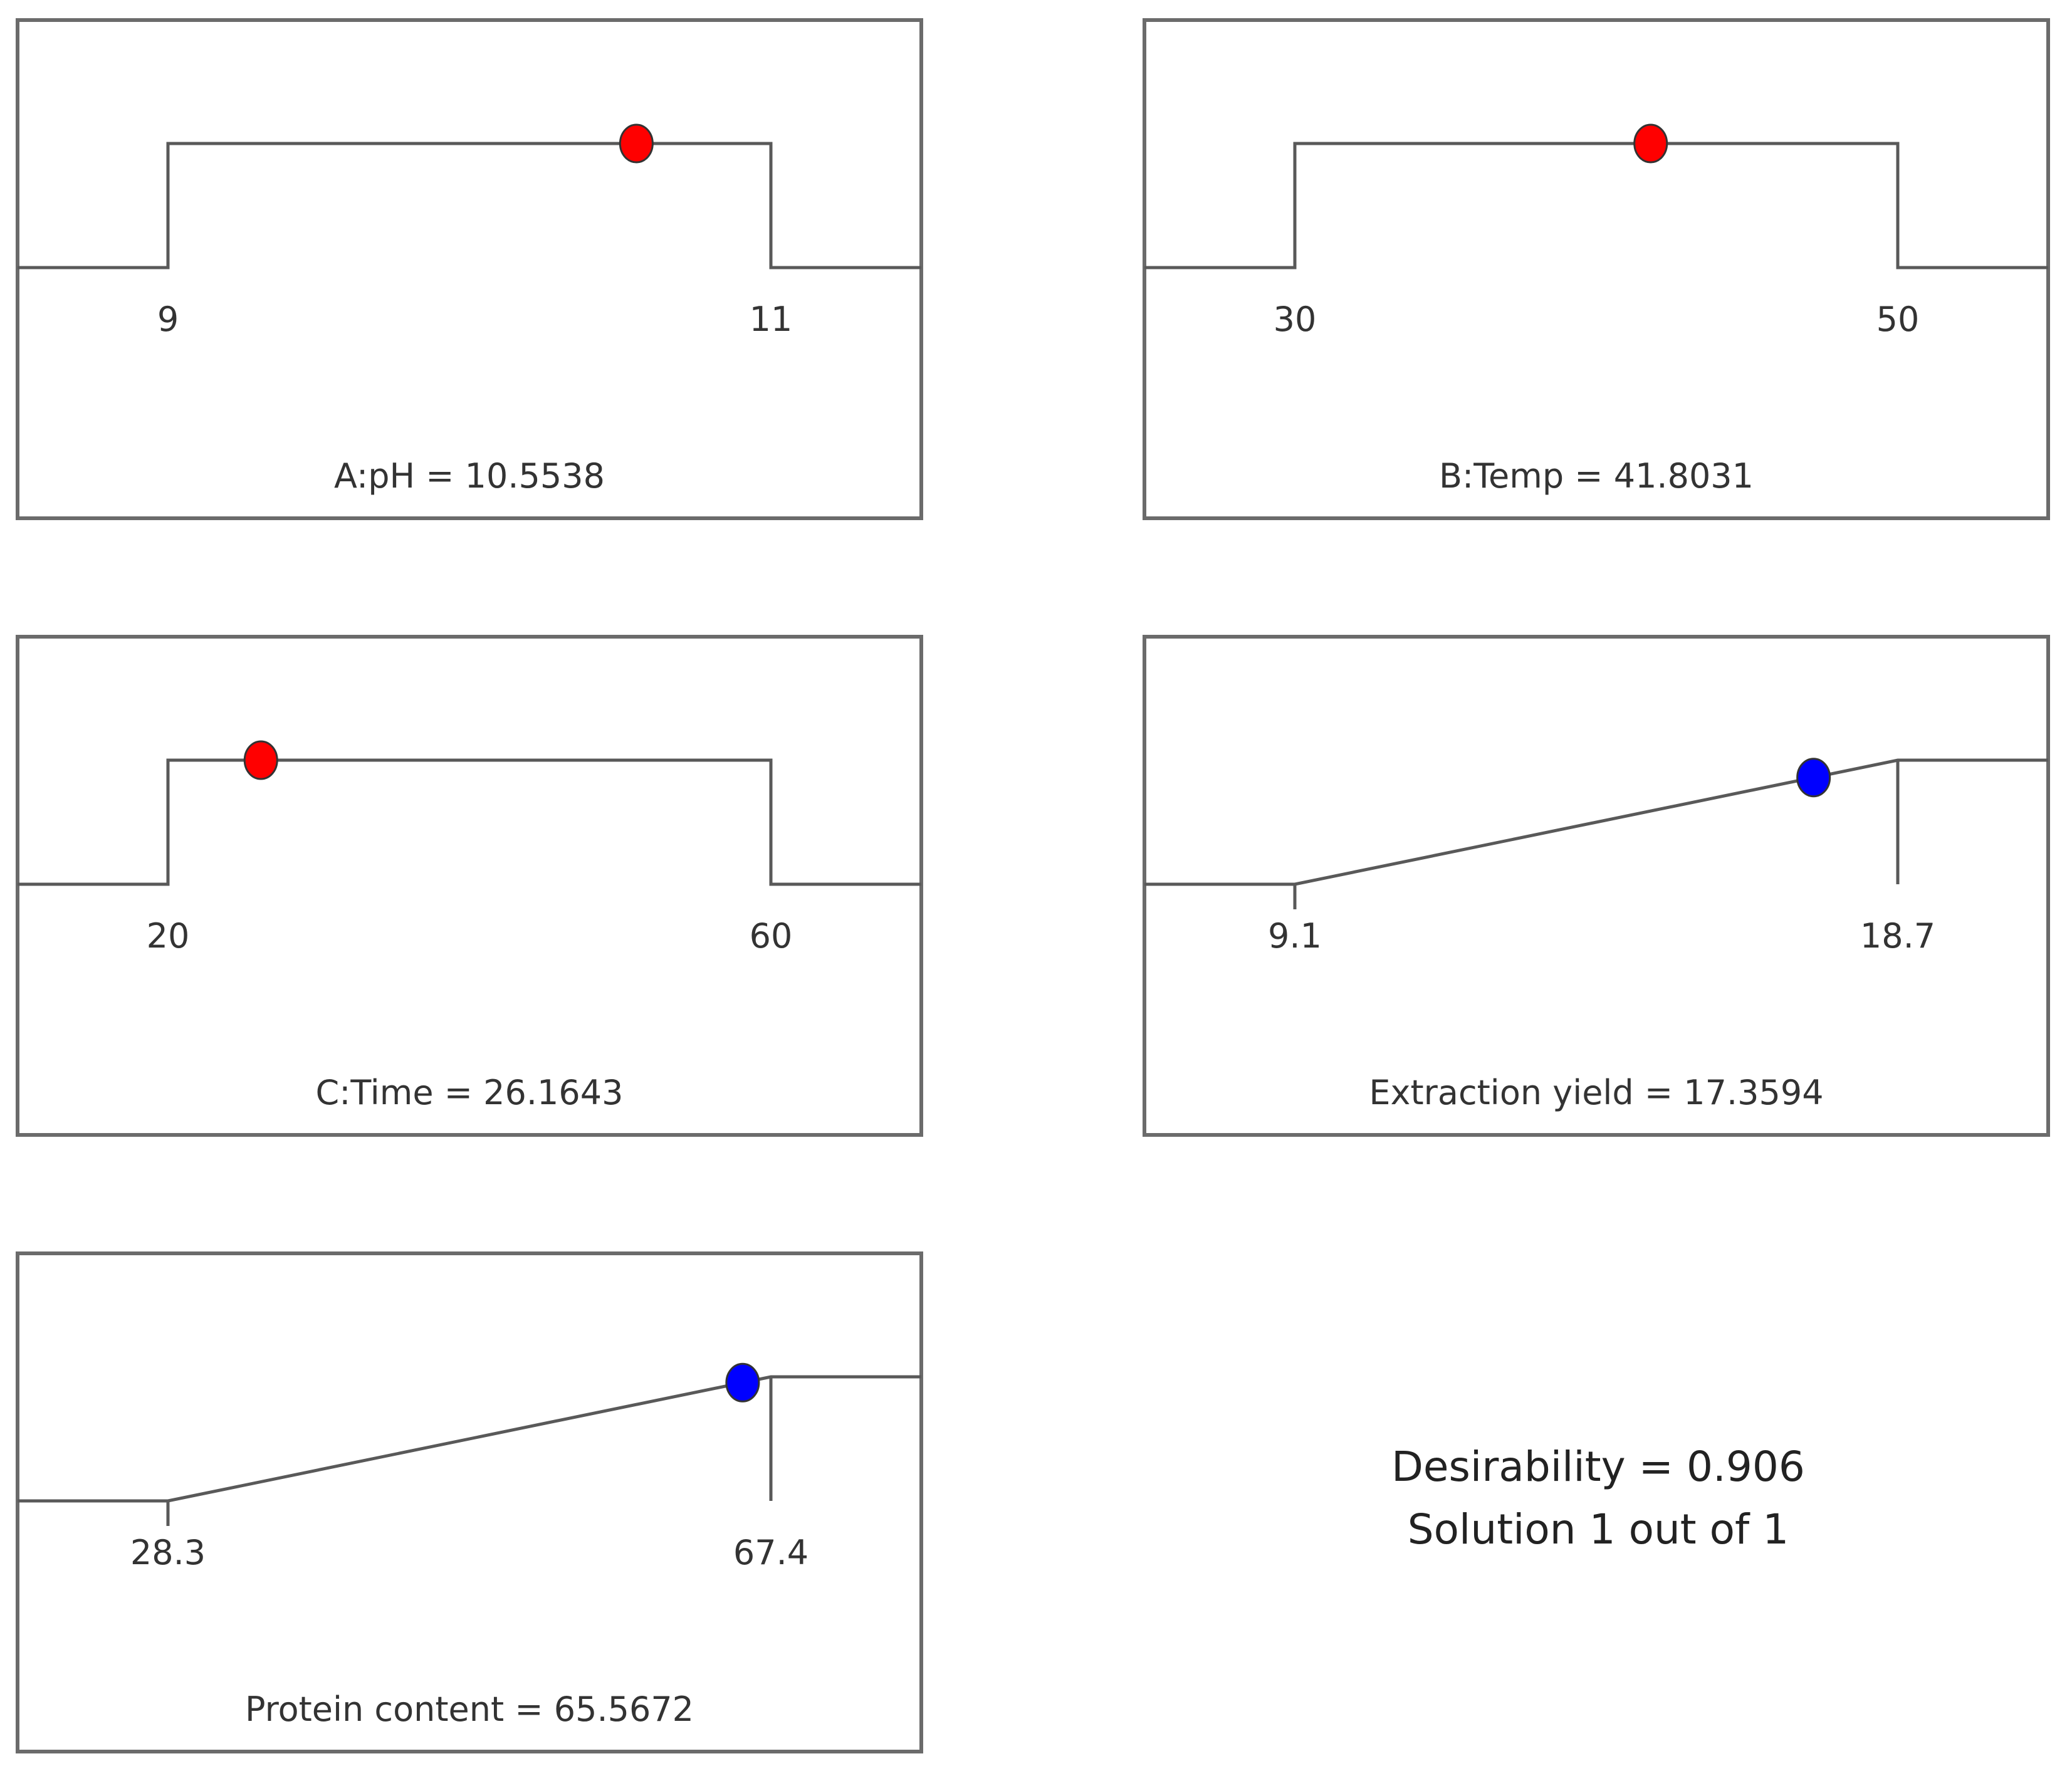  I want to click on tick-label-high-b: 50, so click(1898, 319).